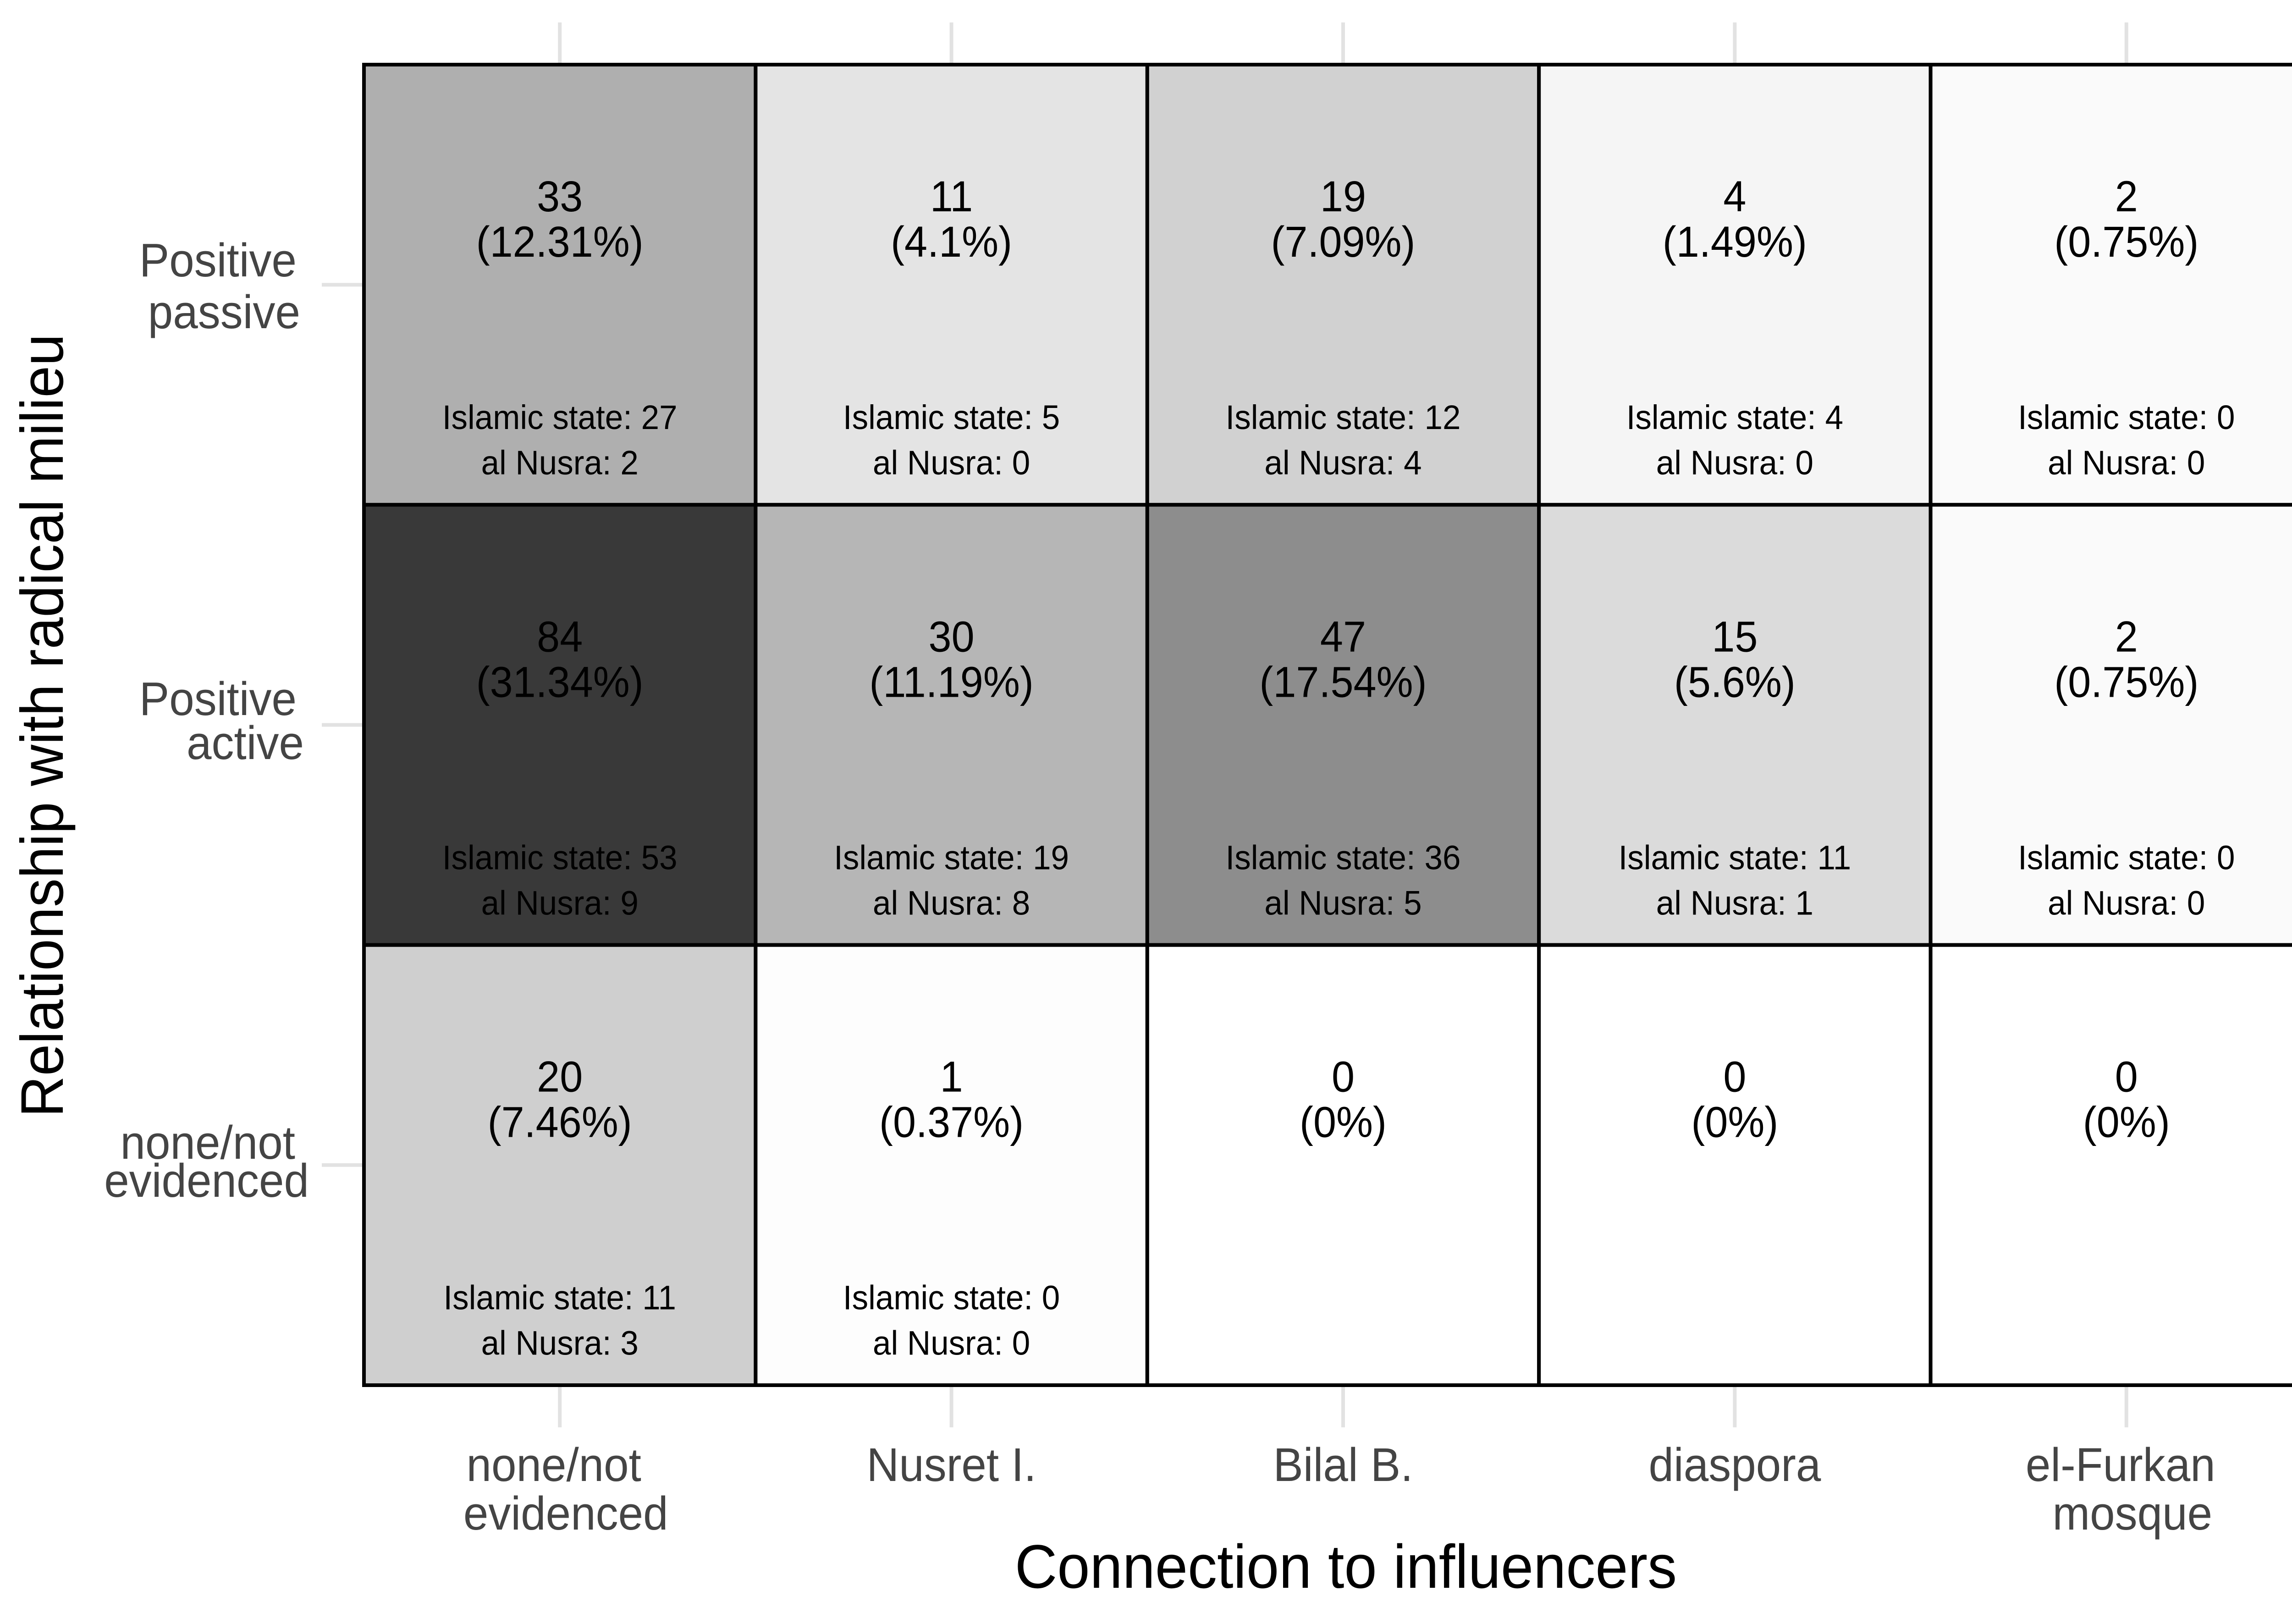  Describe the element at coordinates (1735, 636) in the screenshot. I see `svg-text: 15` at that location.